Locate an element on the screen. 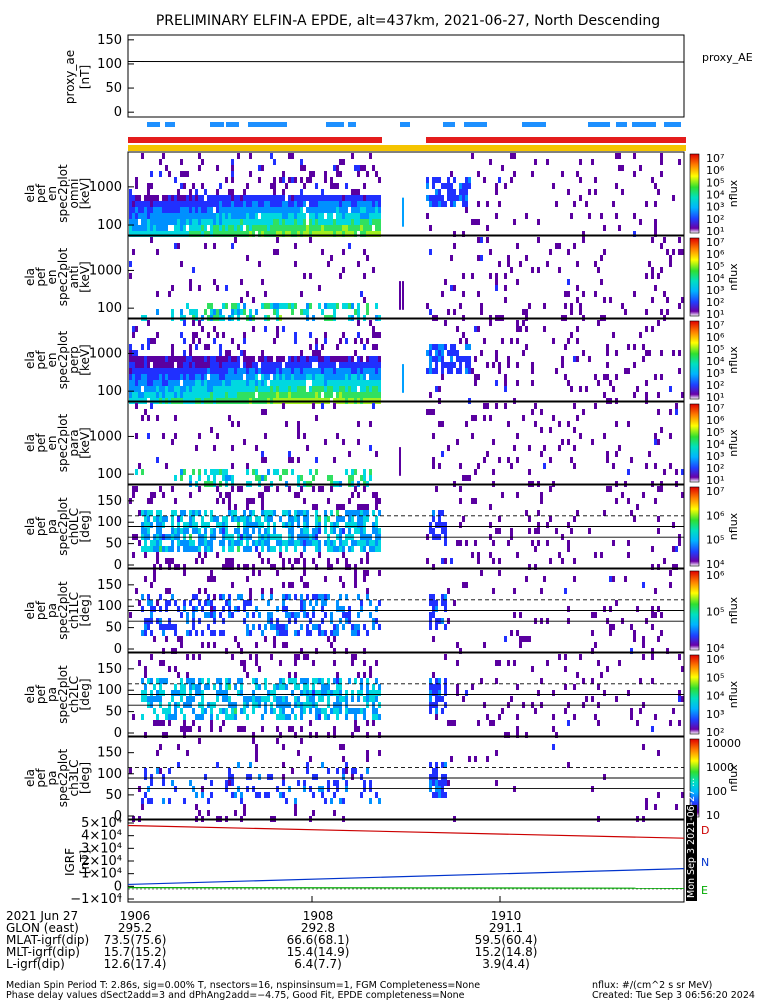 The image size is (775, 1000). proxy-ae-ytick: 50 is located at coordinates (113, 88).